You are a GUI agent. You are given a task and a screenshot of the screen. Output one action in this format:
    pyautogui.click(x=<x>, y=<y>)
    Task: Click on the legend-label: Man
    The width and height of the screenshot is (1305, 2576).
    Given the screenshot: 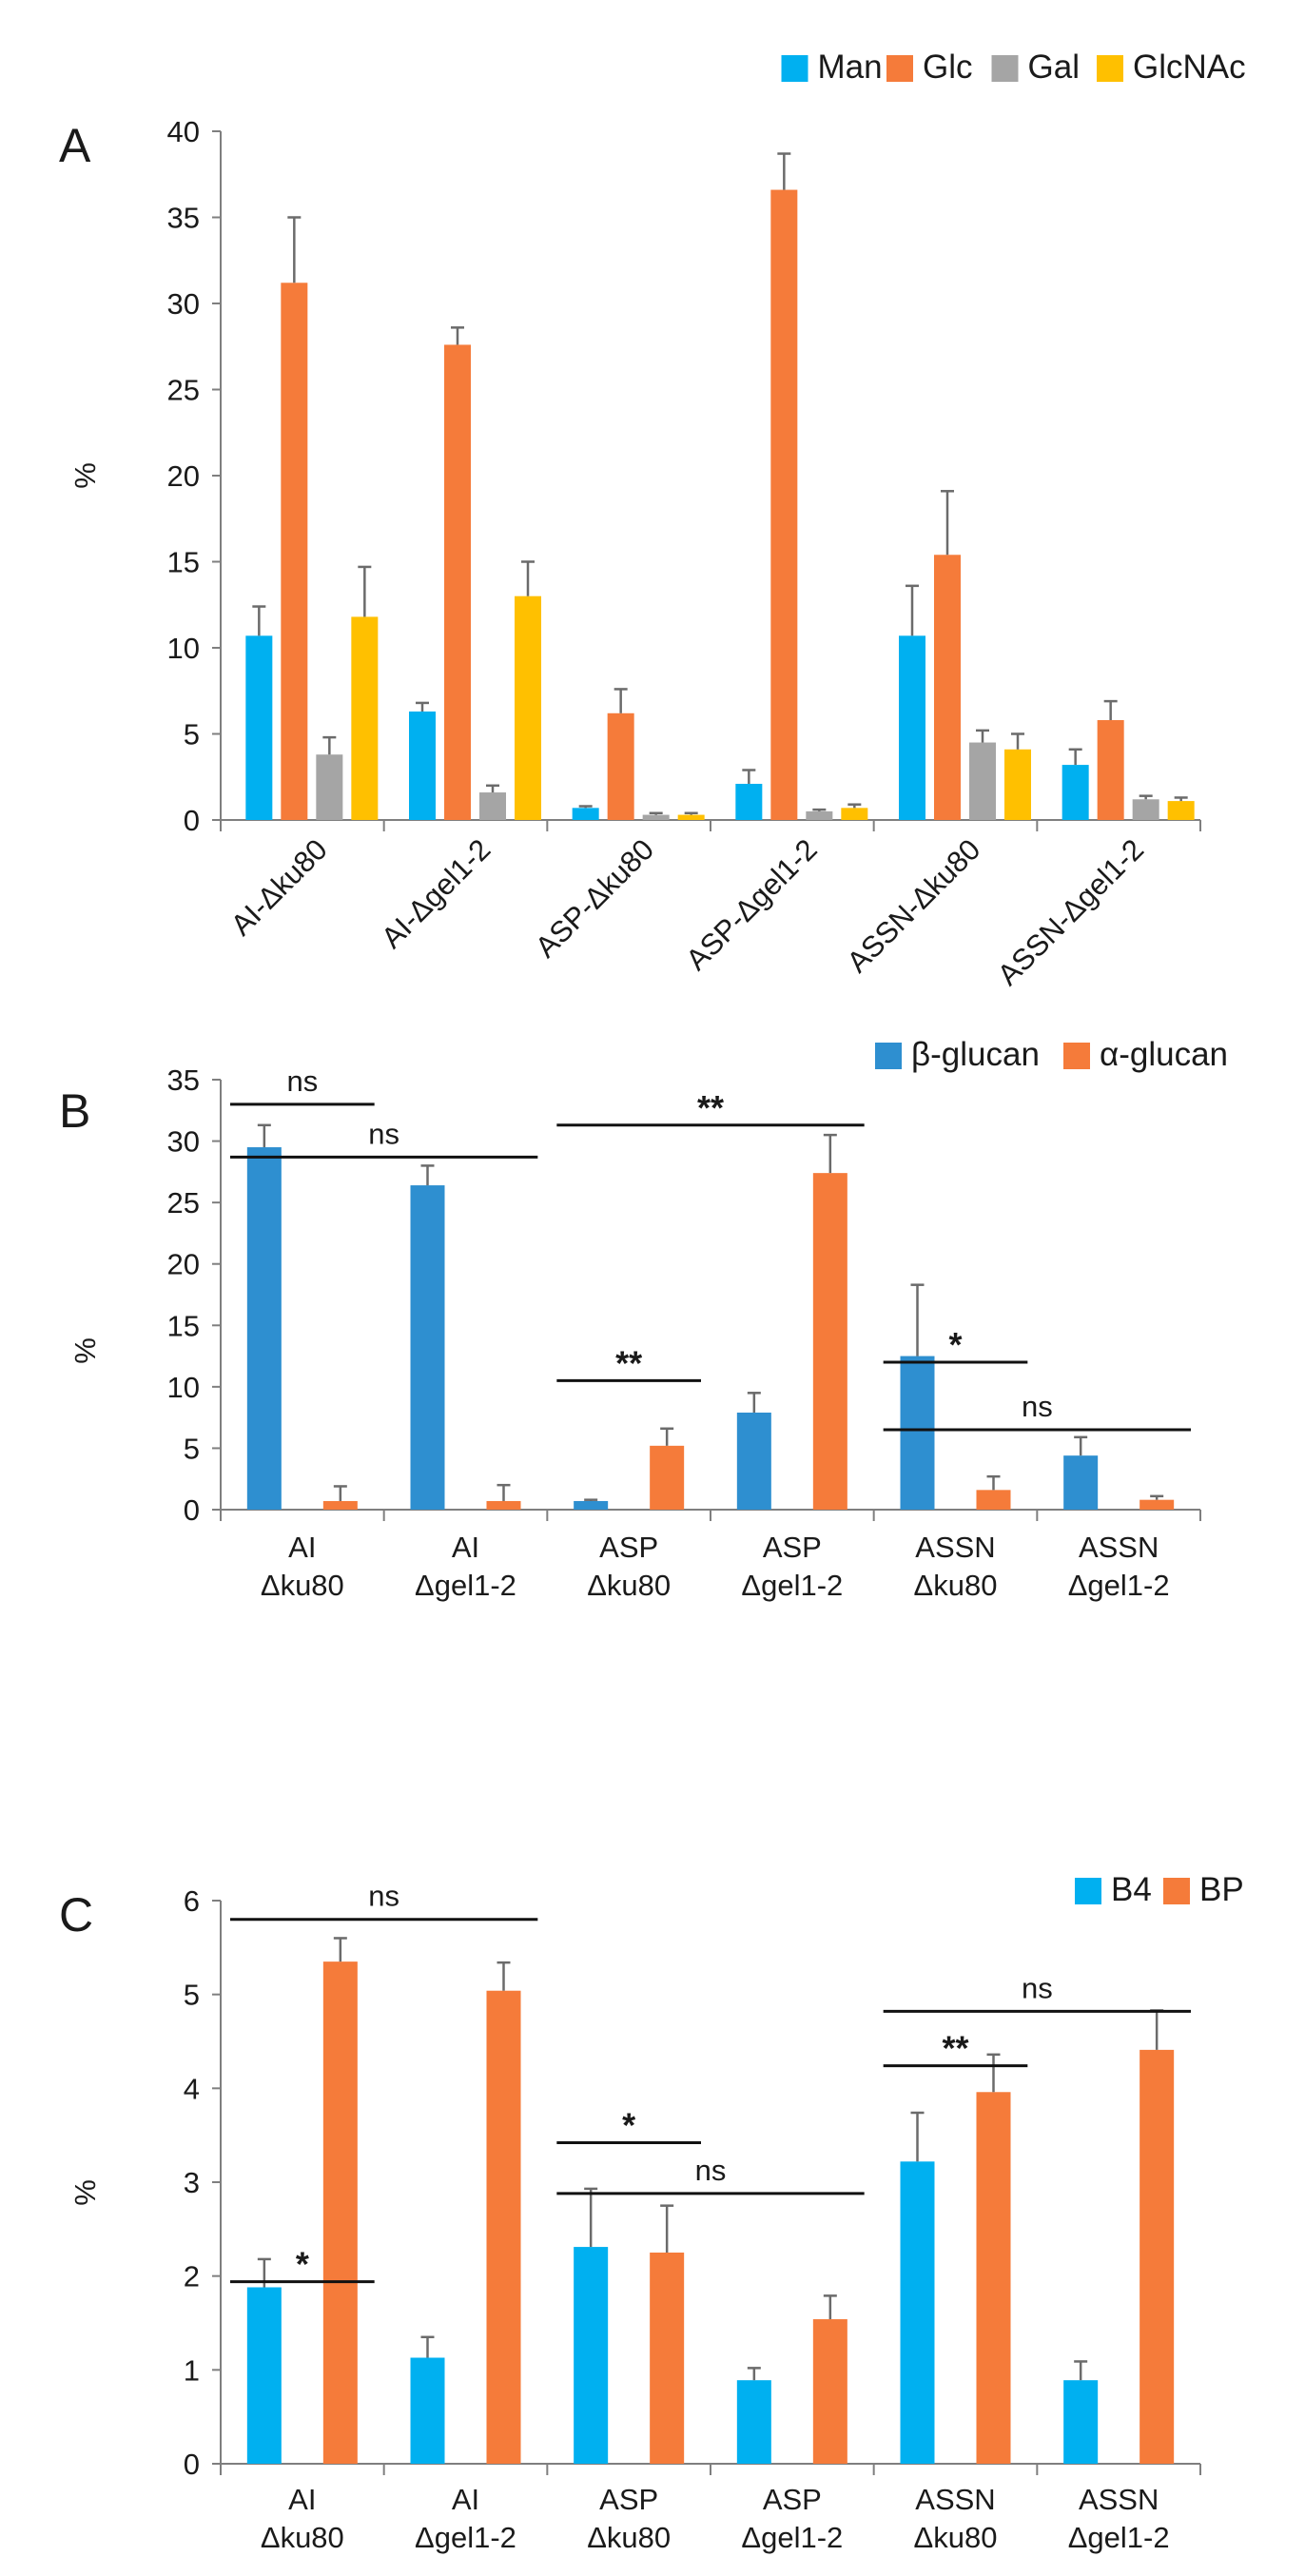 What is the action you would take?
    pyautogui.click(x=850, y=67)
    